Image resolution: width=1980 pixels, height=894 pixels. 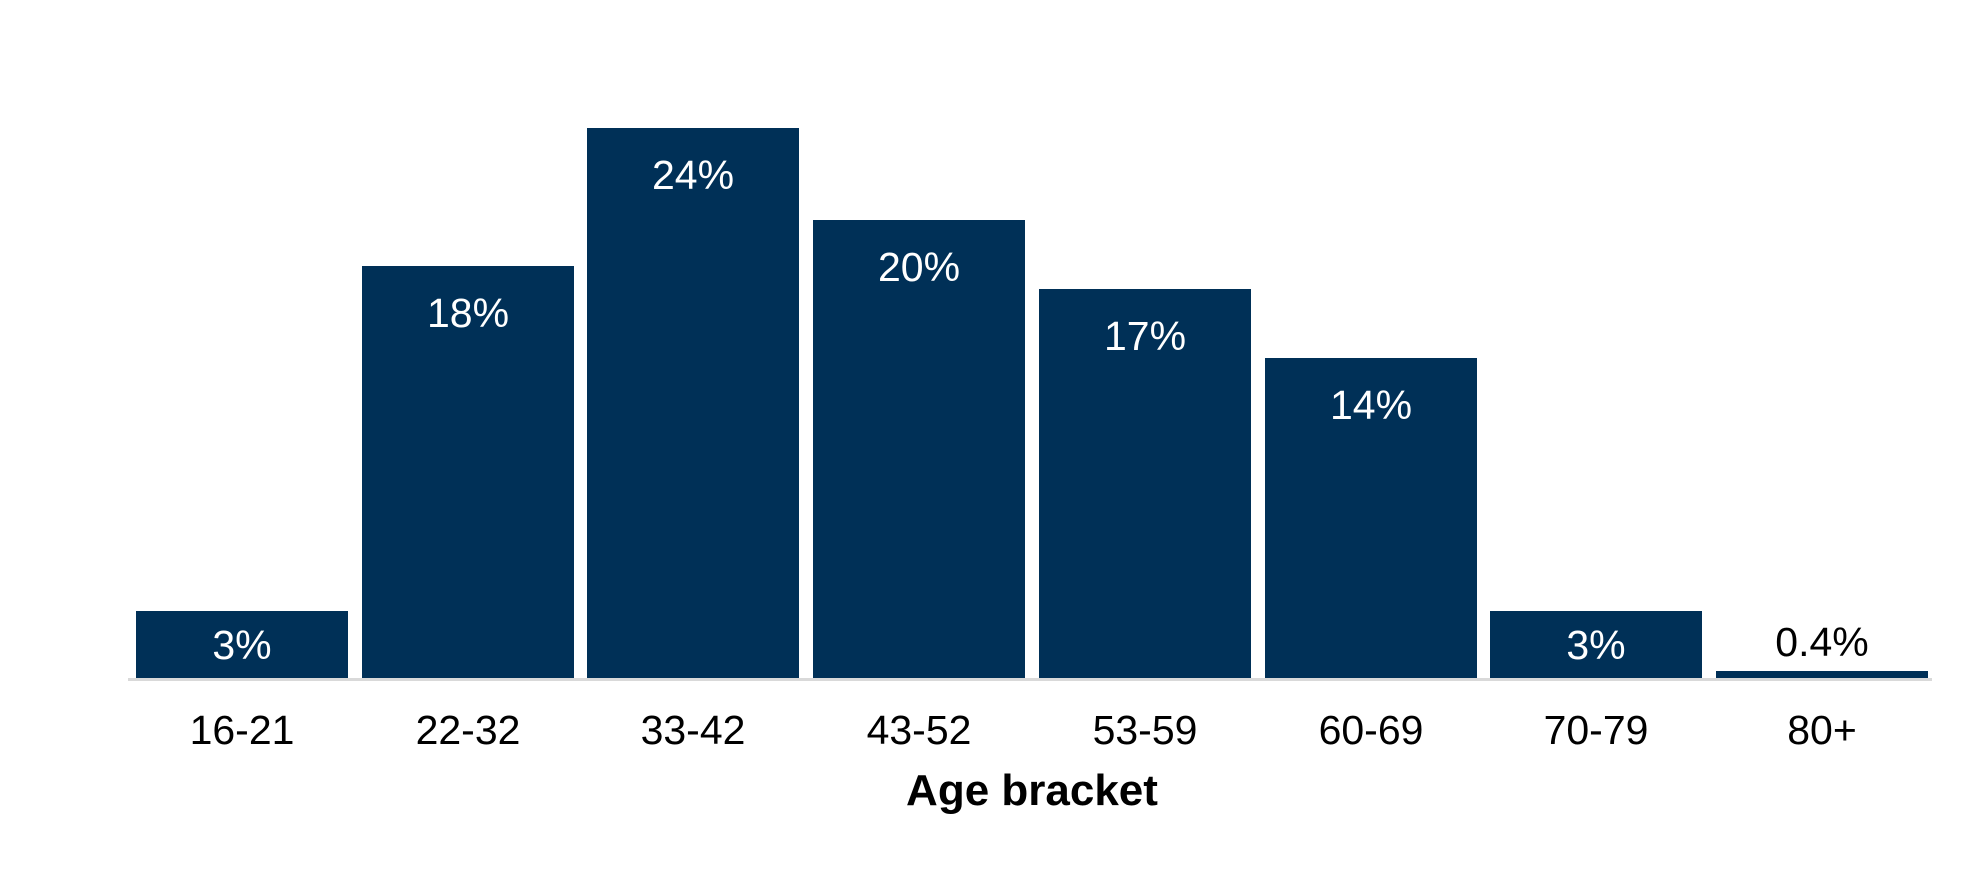 What do you see at coordinates (1145, 484) in the screenshot?
I see `bar: 17%` at bounding box center [1145, 484].